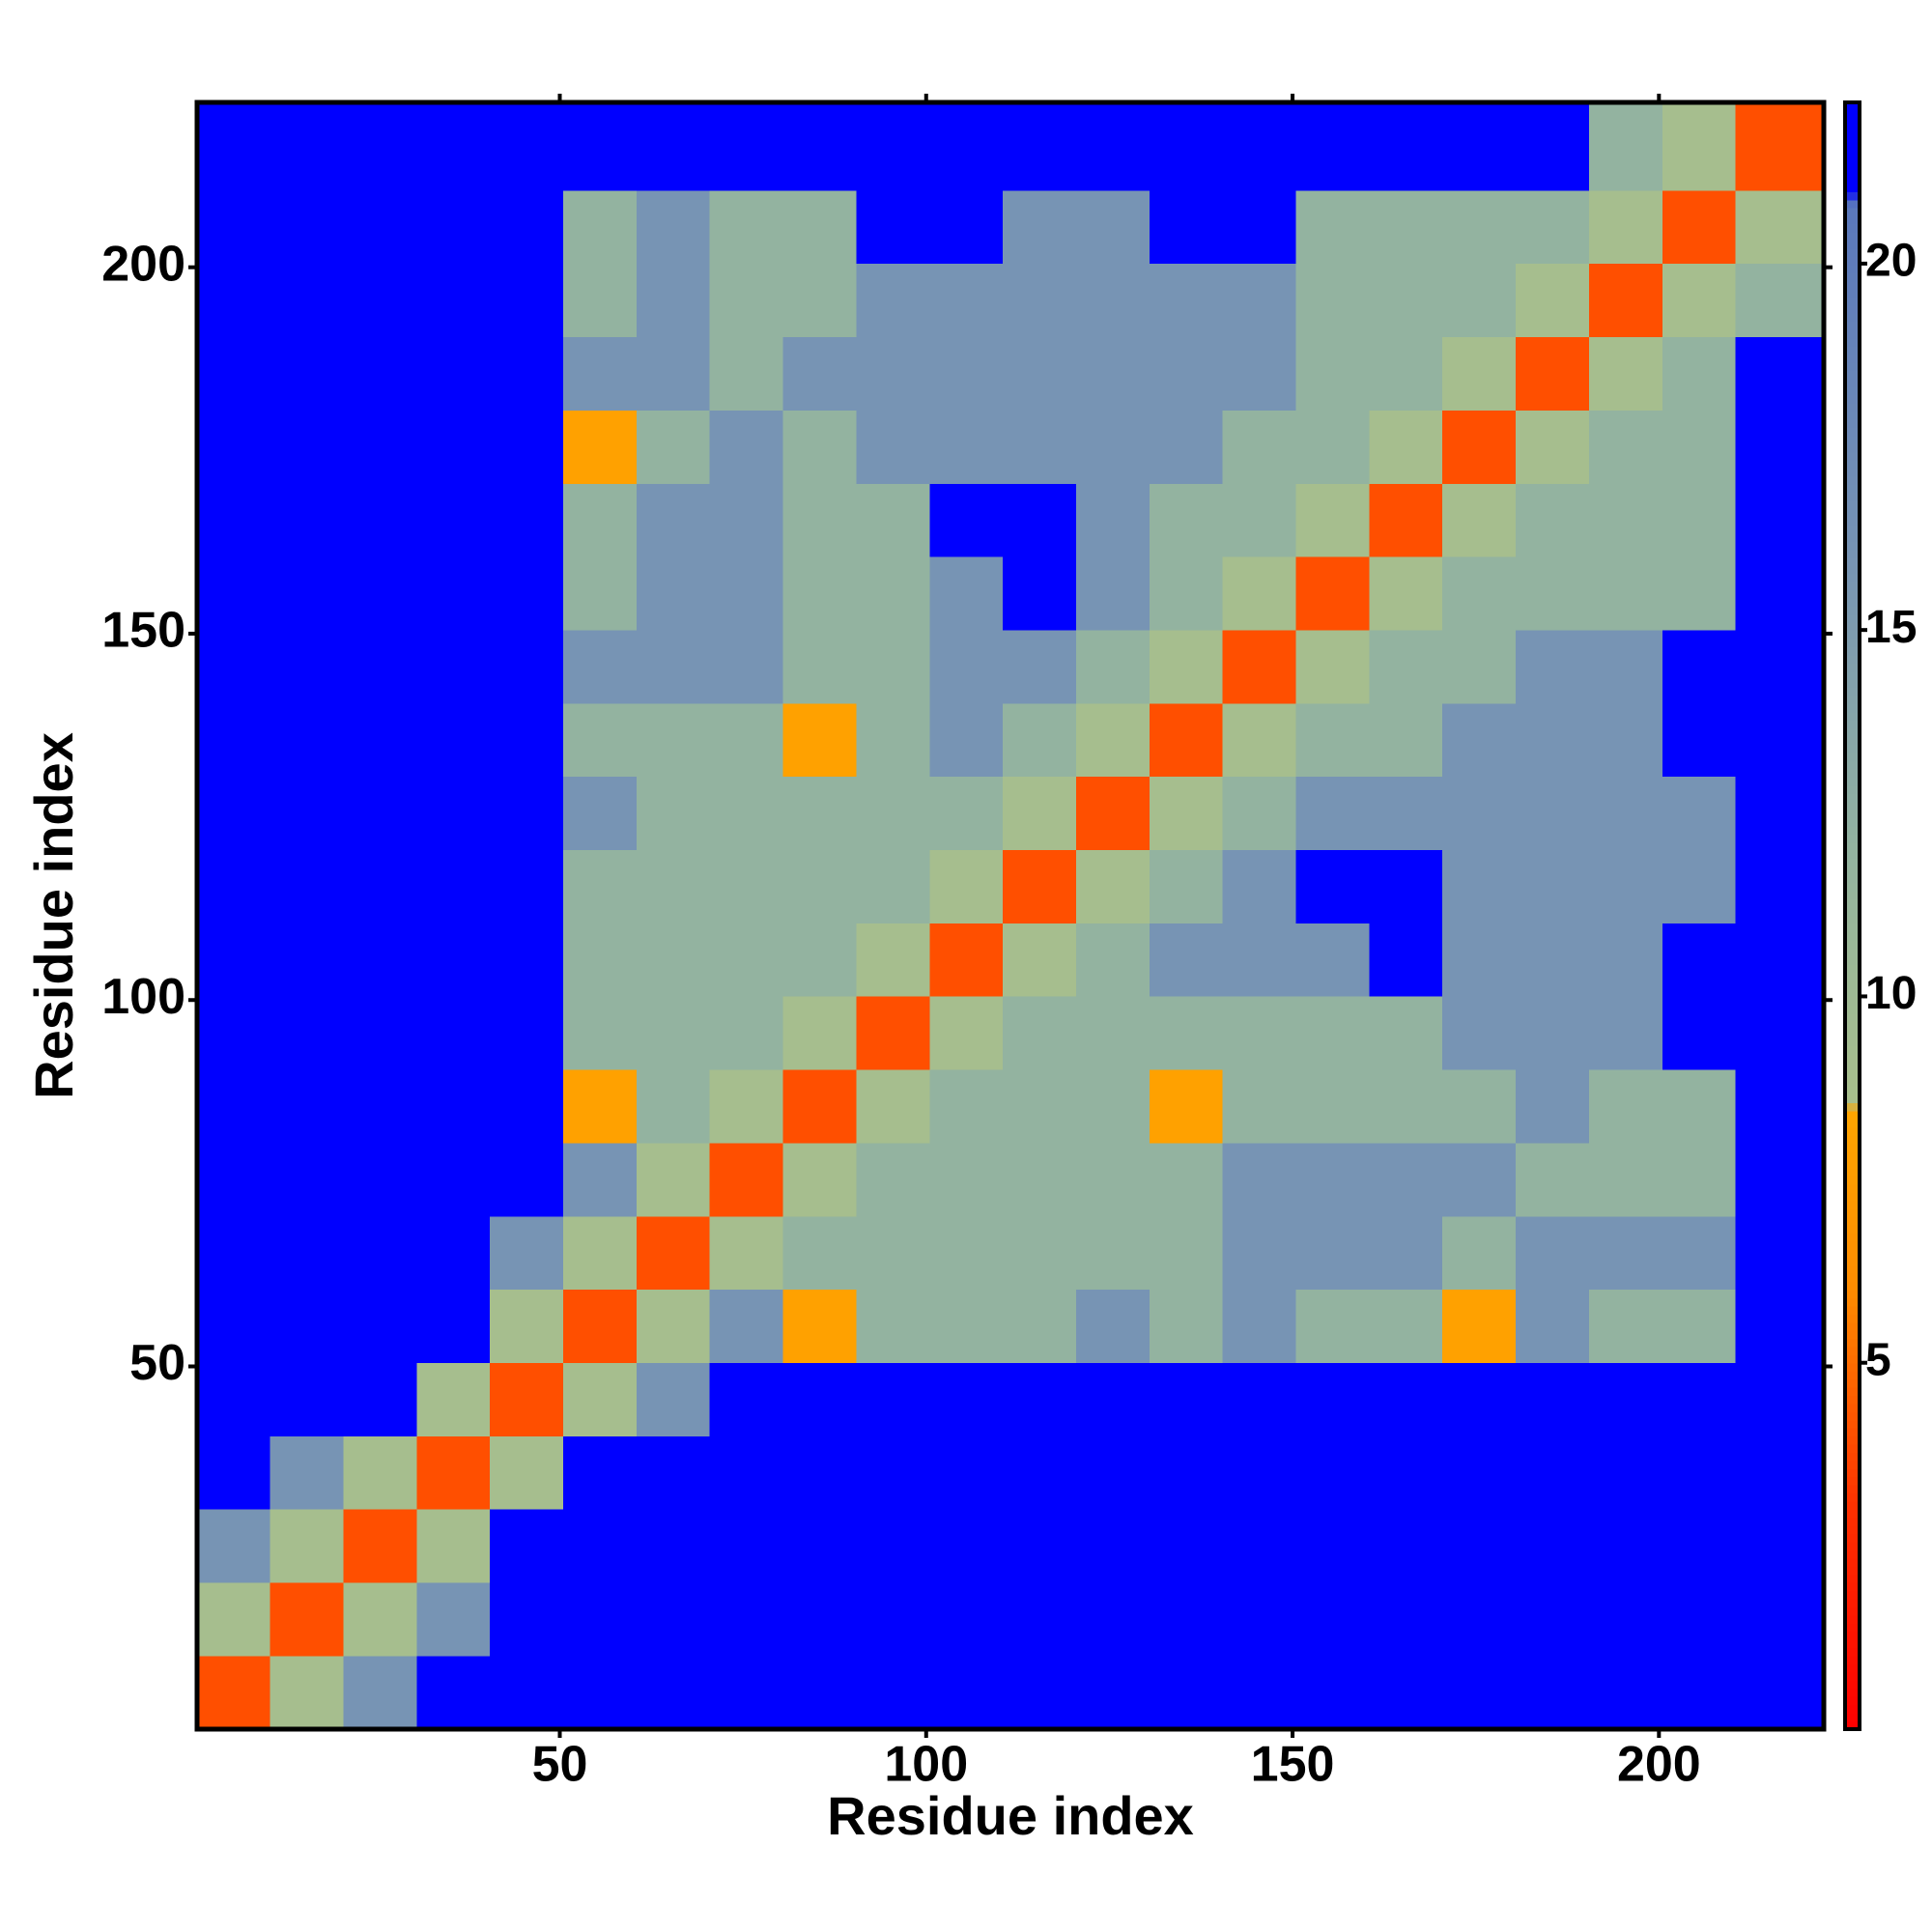 The height and width of the screenshot is (1932, 1932). What do you see at coordinates (157, 1363) in the screenshot?
I see `y-tick-label: 50` at bounding box center [157, 1363].